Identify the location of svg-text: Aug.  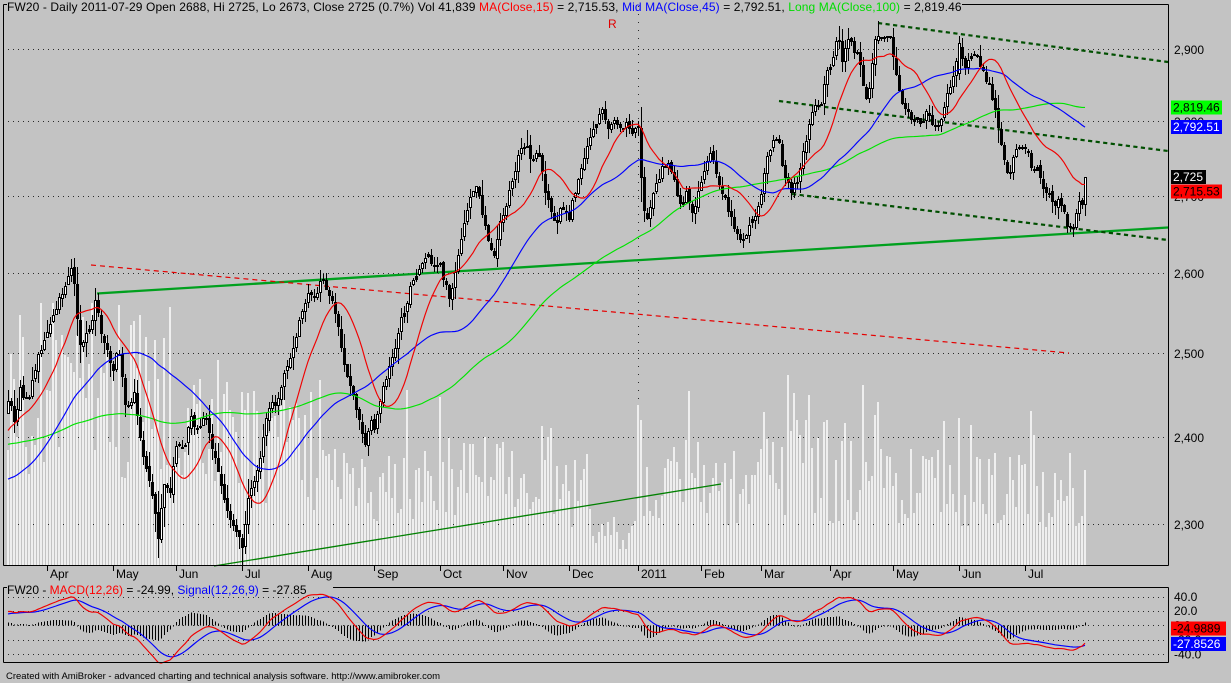
(321, 574).